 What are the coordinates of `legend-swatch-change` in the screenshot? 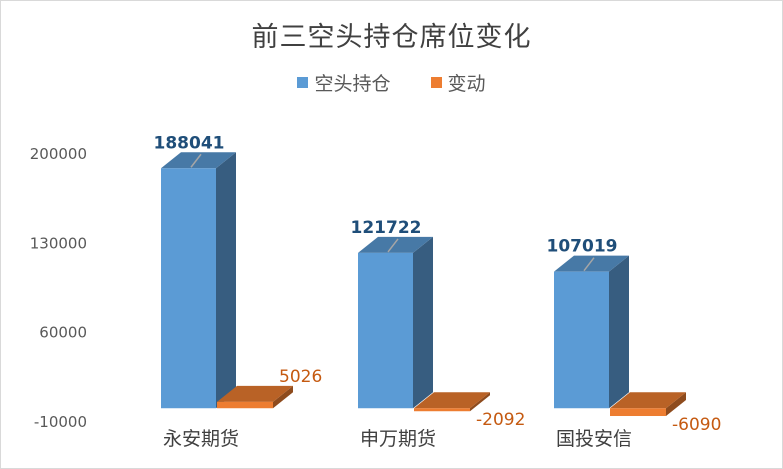 It's located at (436, 82).